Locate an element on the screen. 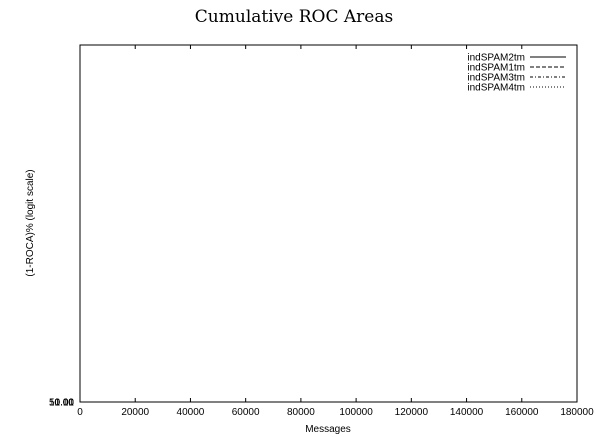 This screenshot has width=596, height=437. y-tick-label: 10.00 is located at coordinates (61, 403).